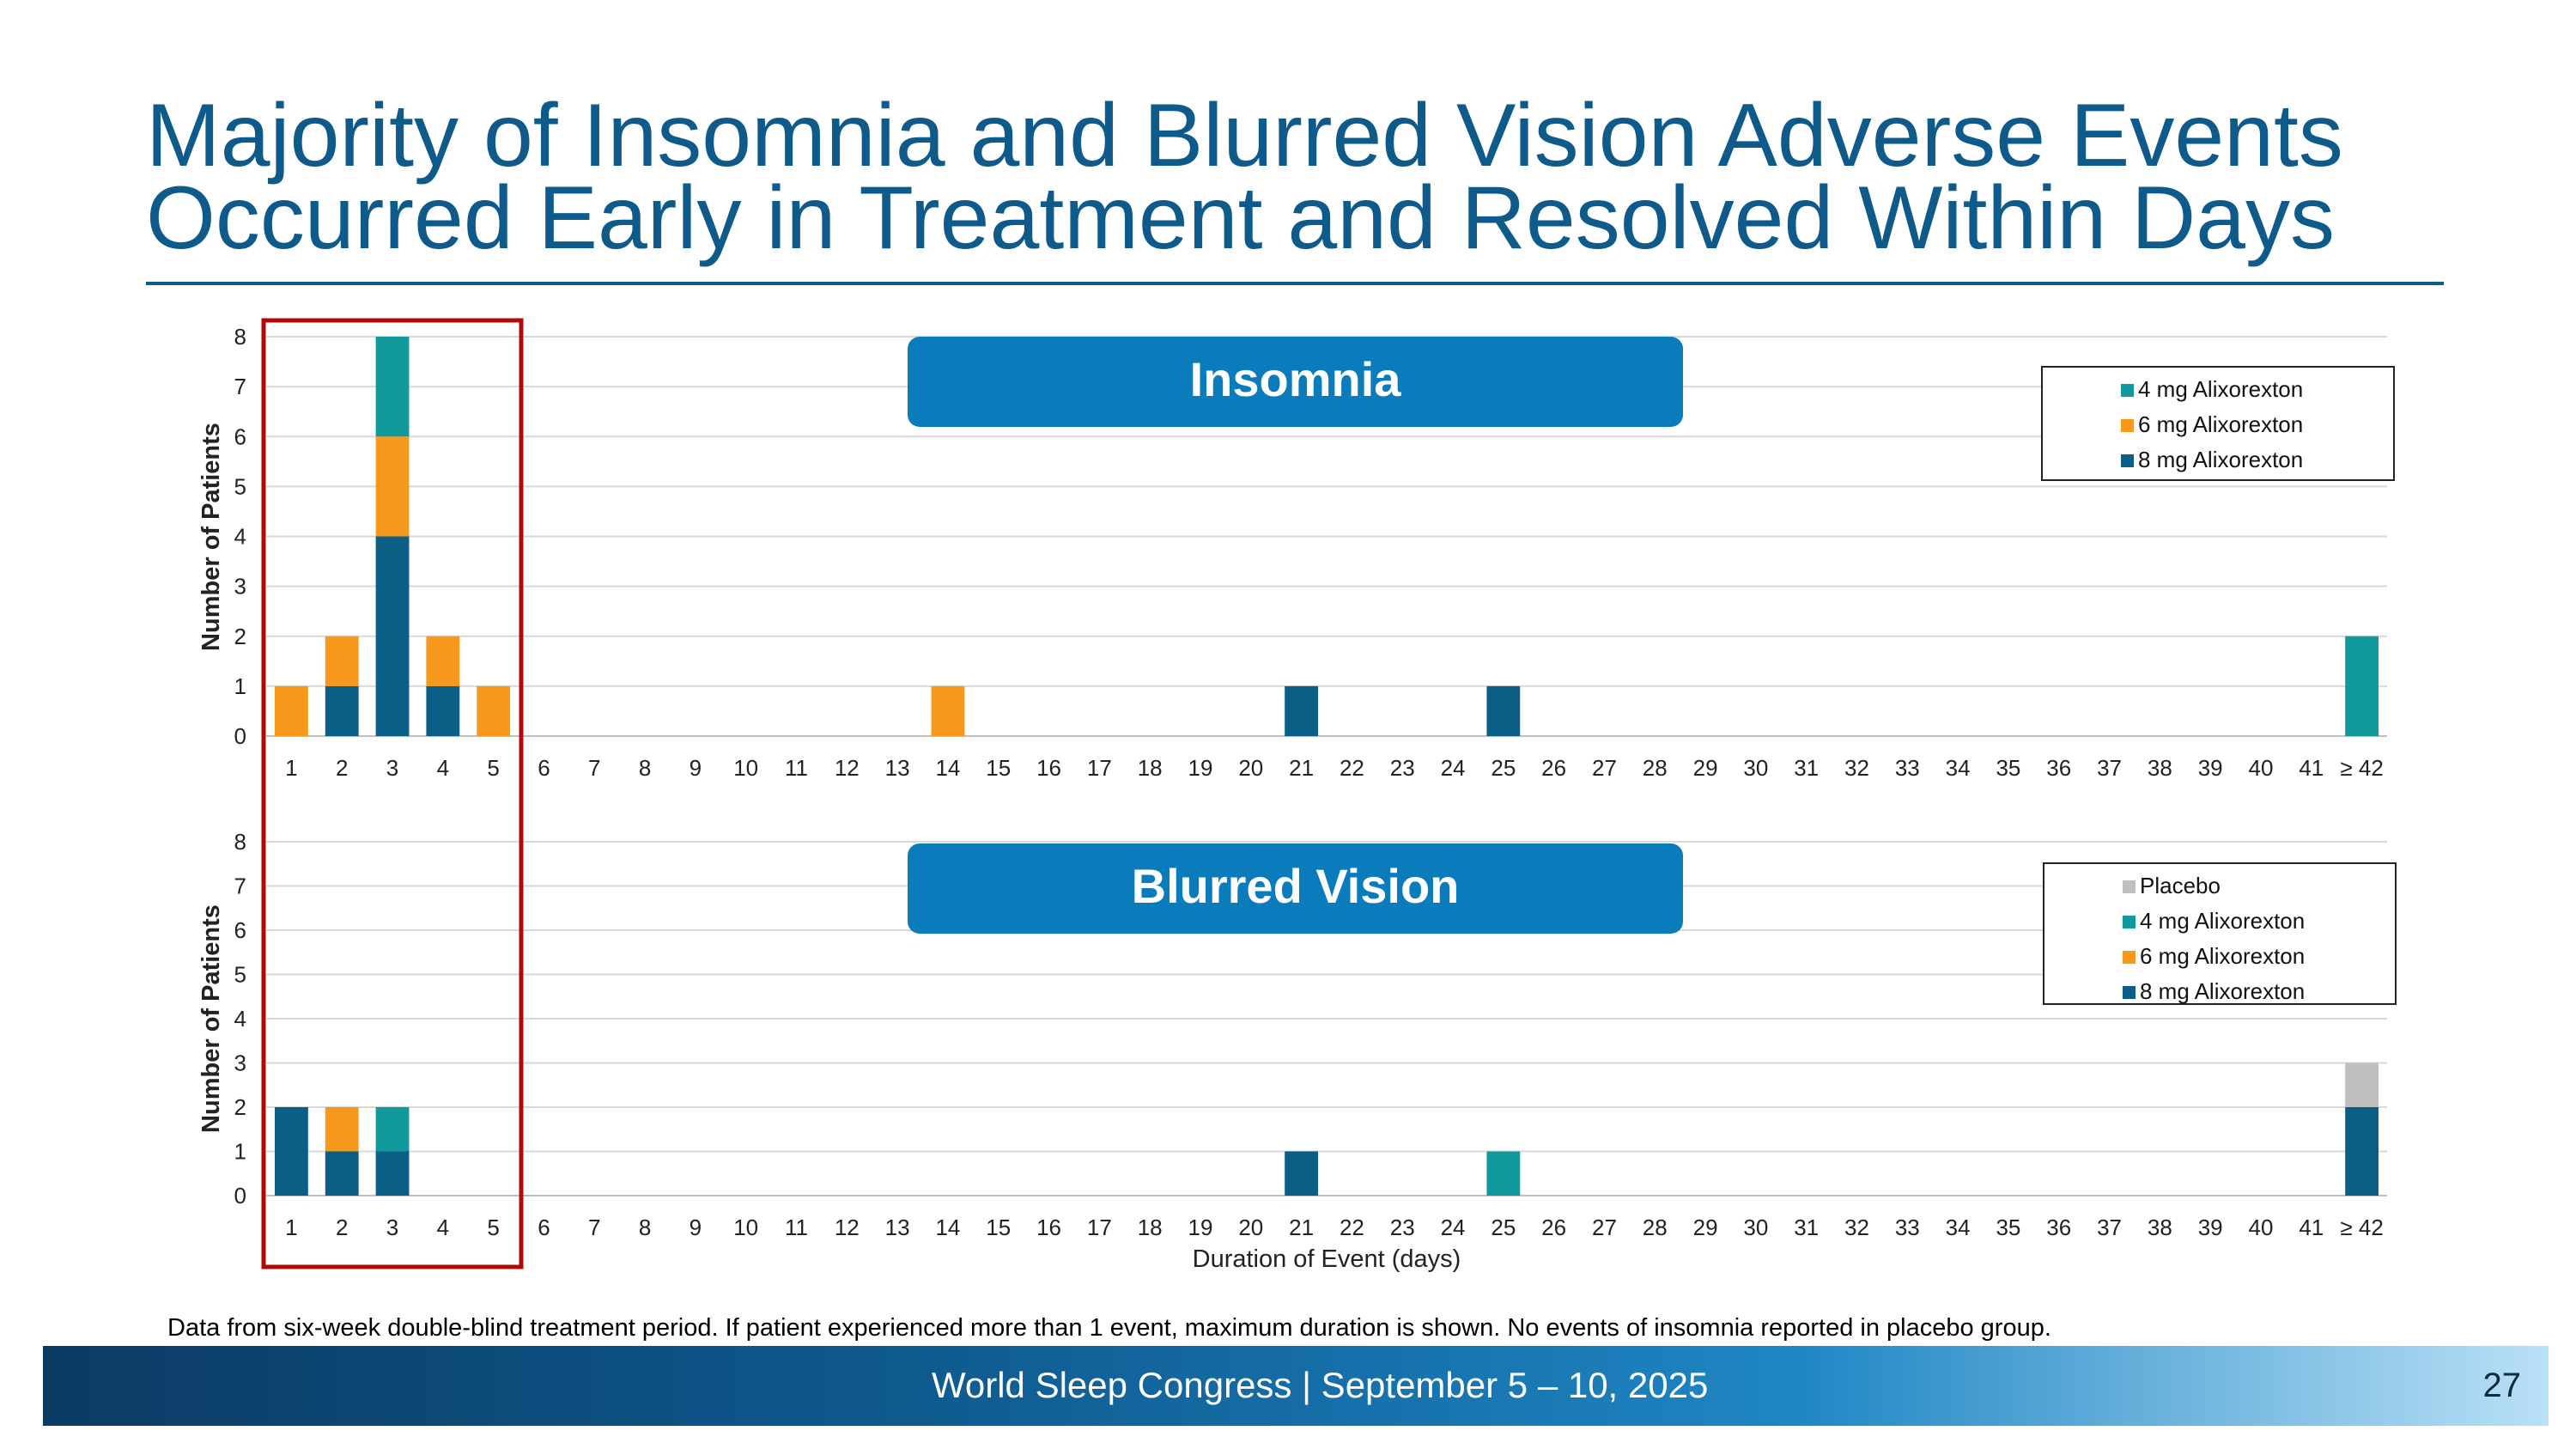  I want to click on blurred-vision-y-tick-label: 2, so click(240, 1107).